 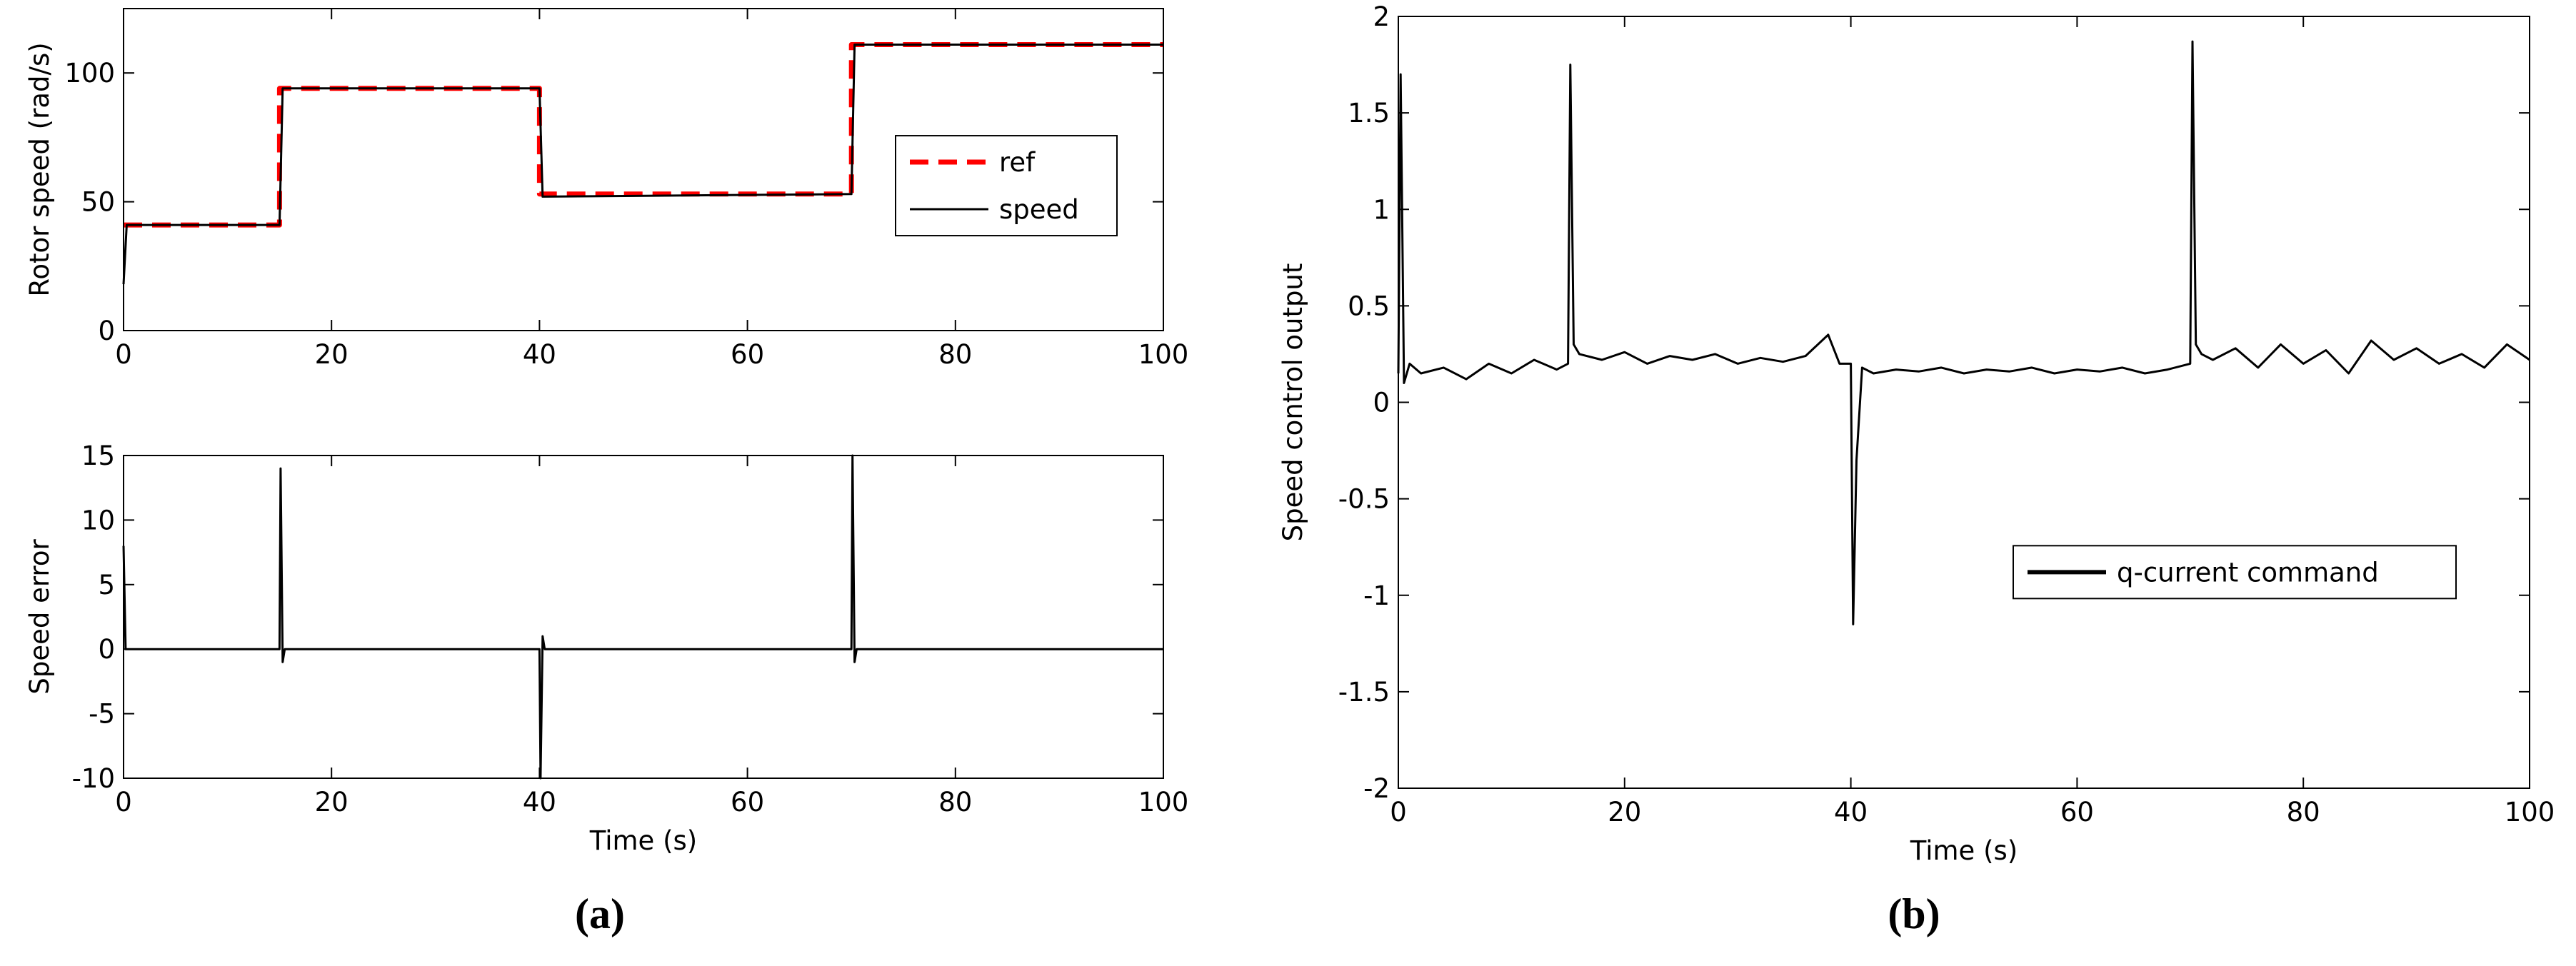 I want to click on y-tick-label: 1.5, so click(x=1369, y=113).